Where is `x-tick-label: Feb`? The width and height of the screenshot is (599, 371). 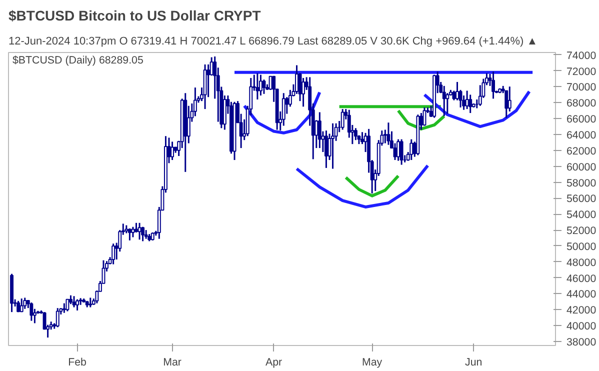 x-tick-label: Feb is located at coordinates (77, 362).